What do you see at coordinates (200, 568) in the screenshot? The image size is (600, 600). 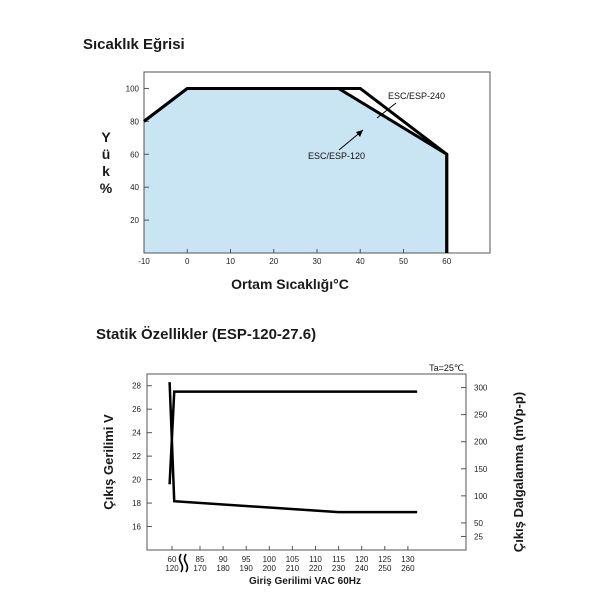 I see `x-tick-label-bottom: 170` at bounding box center [200, 568].